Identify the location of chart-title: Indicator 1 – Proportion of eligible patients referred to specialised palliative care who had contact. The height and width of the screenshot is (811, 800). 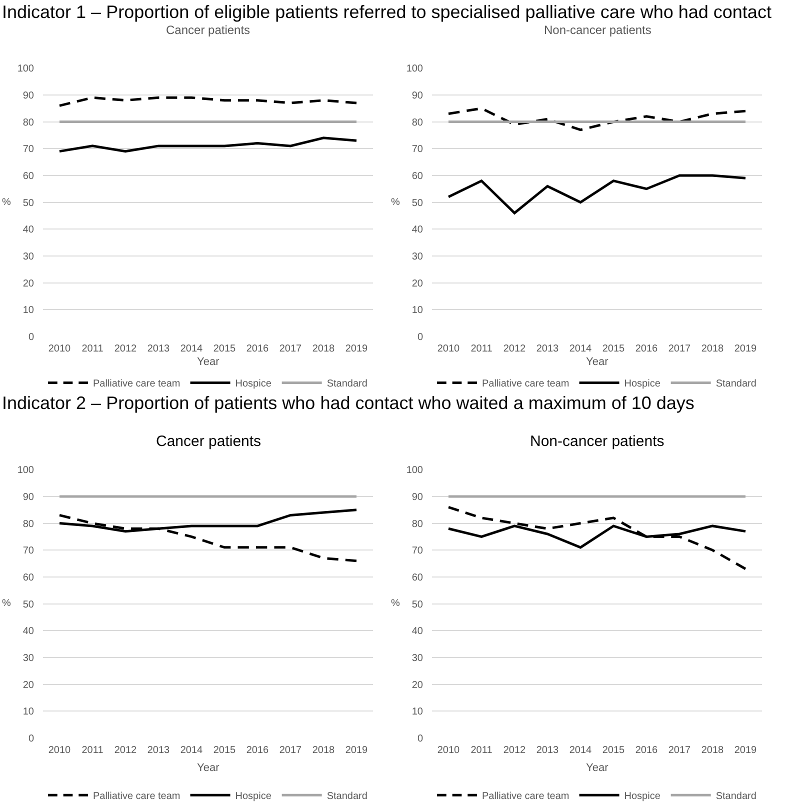
(387, 12).